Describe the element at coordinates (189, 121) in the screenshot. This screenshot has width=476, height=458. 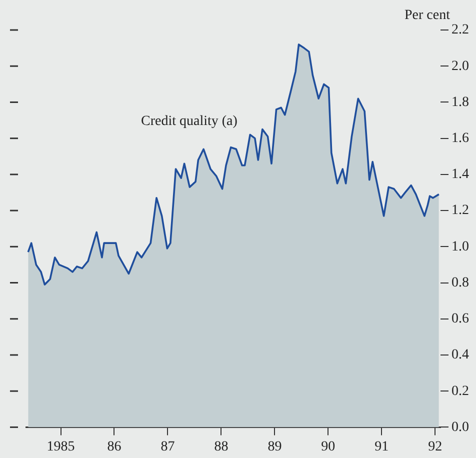
I see `annotation: Credit quality (a)` at that location.